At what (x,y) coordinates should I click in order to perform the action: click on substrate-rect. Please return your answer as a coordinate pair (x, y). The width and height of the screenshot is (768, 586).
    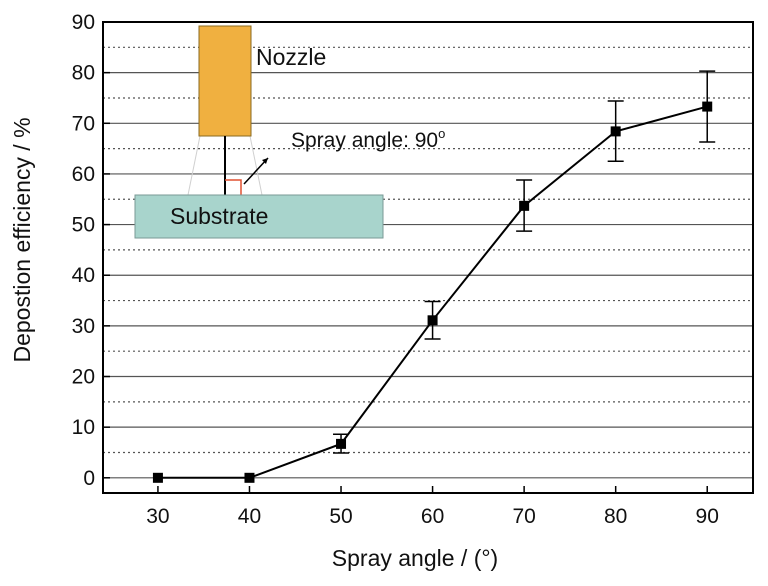
    Looking at the image, I should click on (259, 216).